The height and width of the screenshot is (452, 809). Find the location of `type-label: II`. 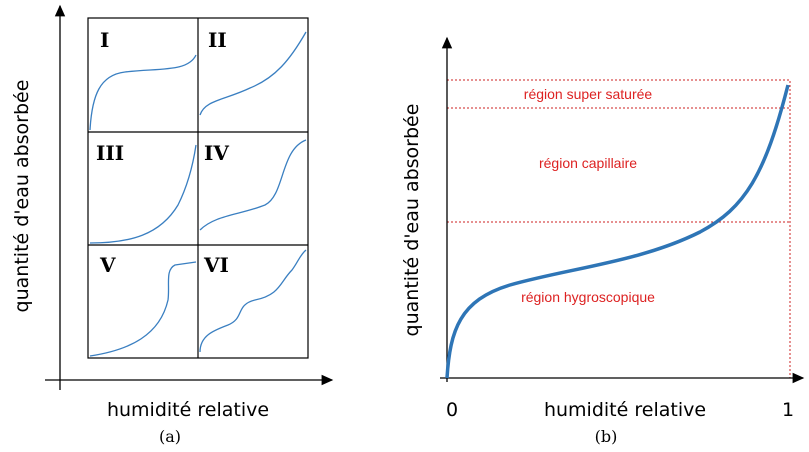

type-label: II is located at coordinates (217, 40).